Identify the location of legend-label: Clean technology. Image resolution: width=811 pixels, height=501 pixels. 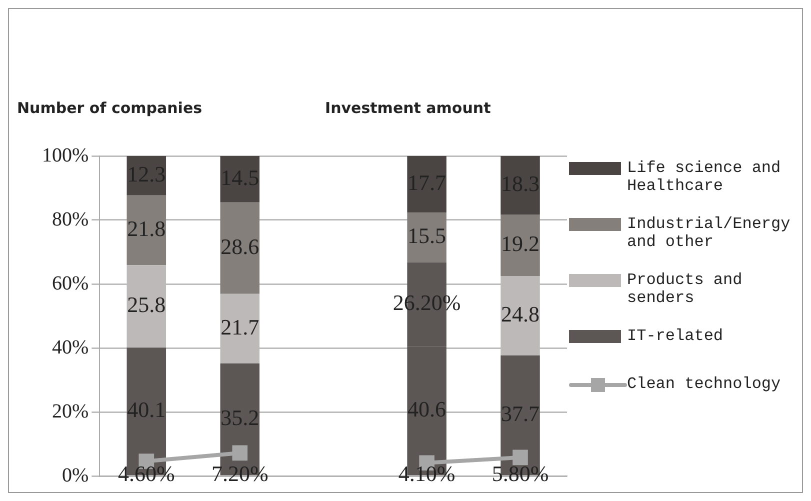
(704, 384).